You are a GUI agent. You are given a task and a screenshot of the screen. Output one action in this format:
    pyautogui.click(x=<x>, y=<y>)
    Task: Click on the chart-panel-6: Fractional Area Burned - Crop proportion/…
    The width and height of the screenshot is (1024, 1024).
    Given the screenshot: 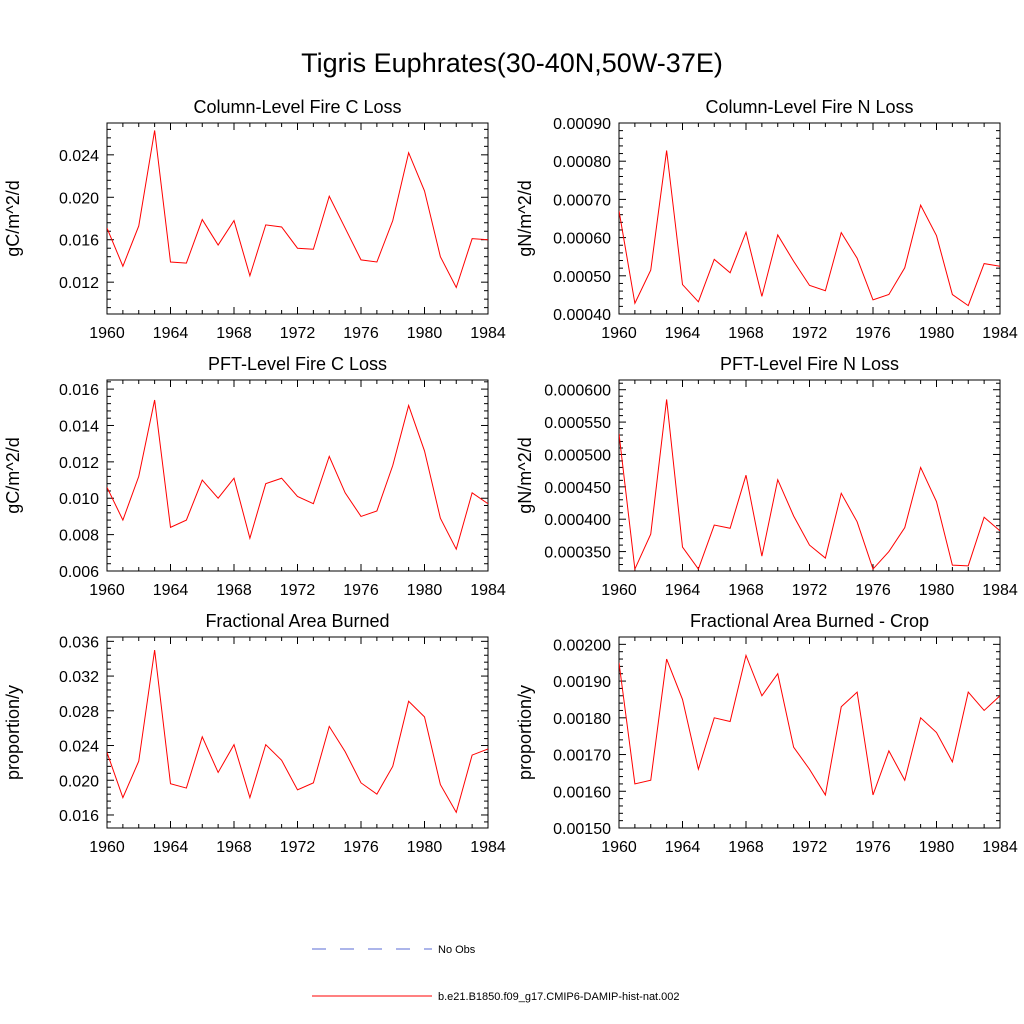 What is the action you would take?
    pyautogui.click(x=766, y=733)
    